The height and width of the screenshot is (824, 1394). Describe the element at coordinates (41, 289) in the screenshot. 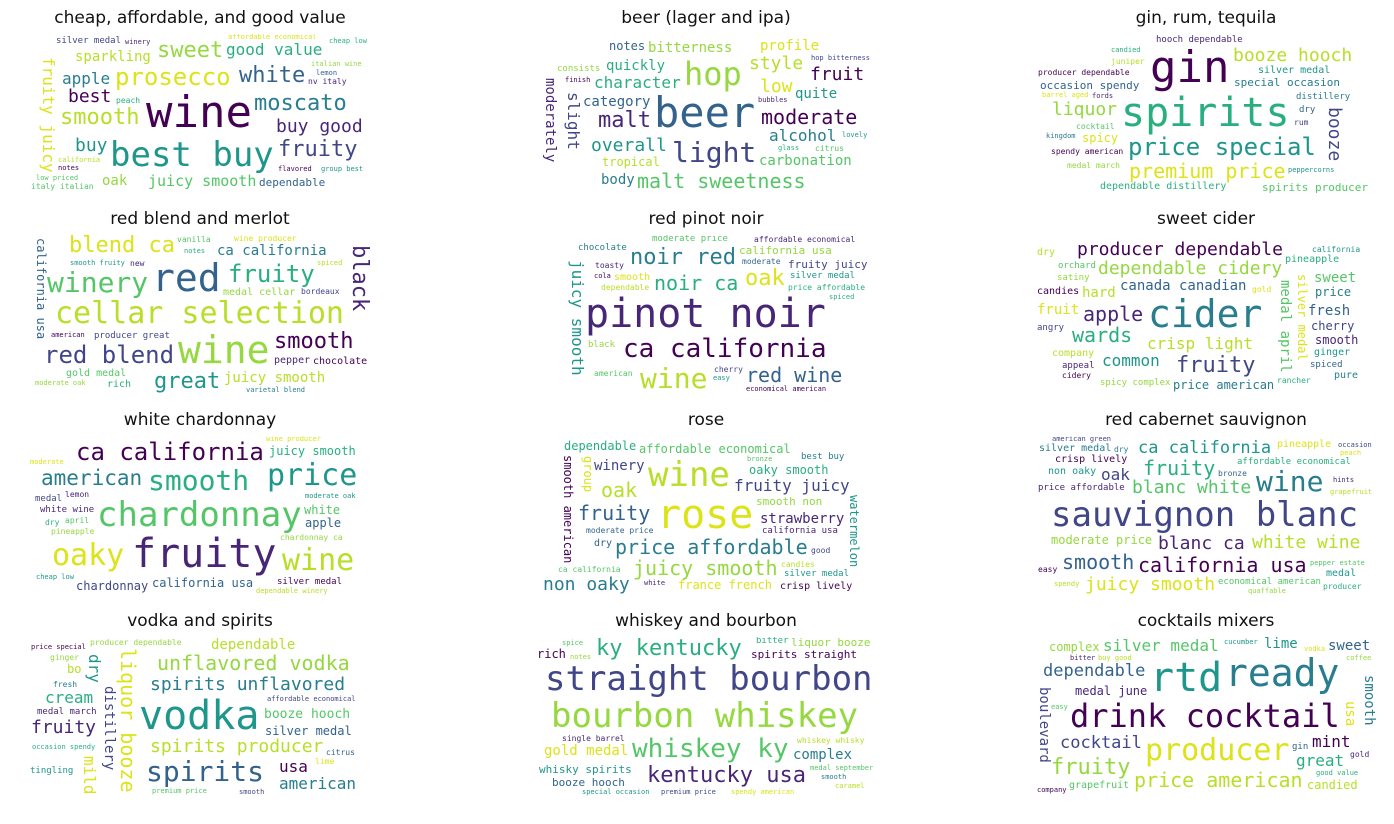

I see `cloud-word: california usa` at that location.